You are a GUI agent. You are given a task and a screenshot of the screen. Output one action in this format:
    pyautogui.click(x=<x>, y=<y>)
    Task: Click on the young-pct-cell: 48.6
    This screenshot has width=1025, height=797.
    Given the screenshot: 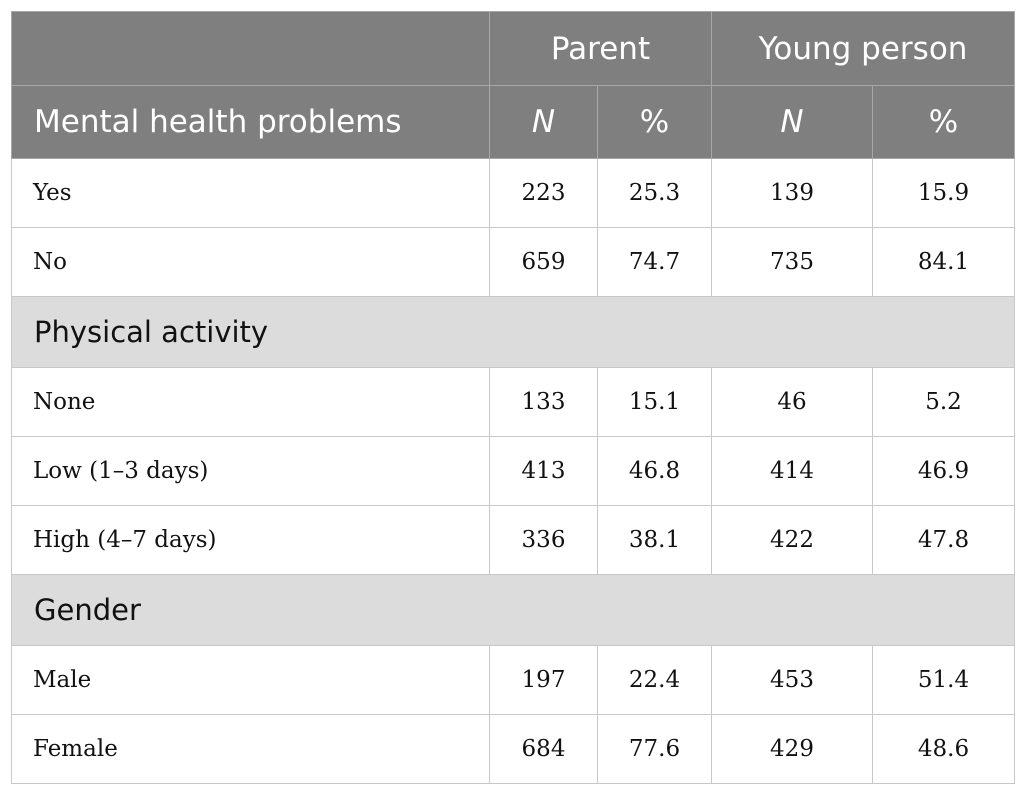 What is the action you would take?
    pyautogui.click(x=943, y=749)
    